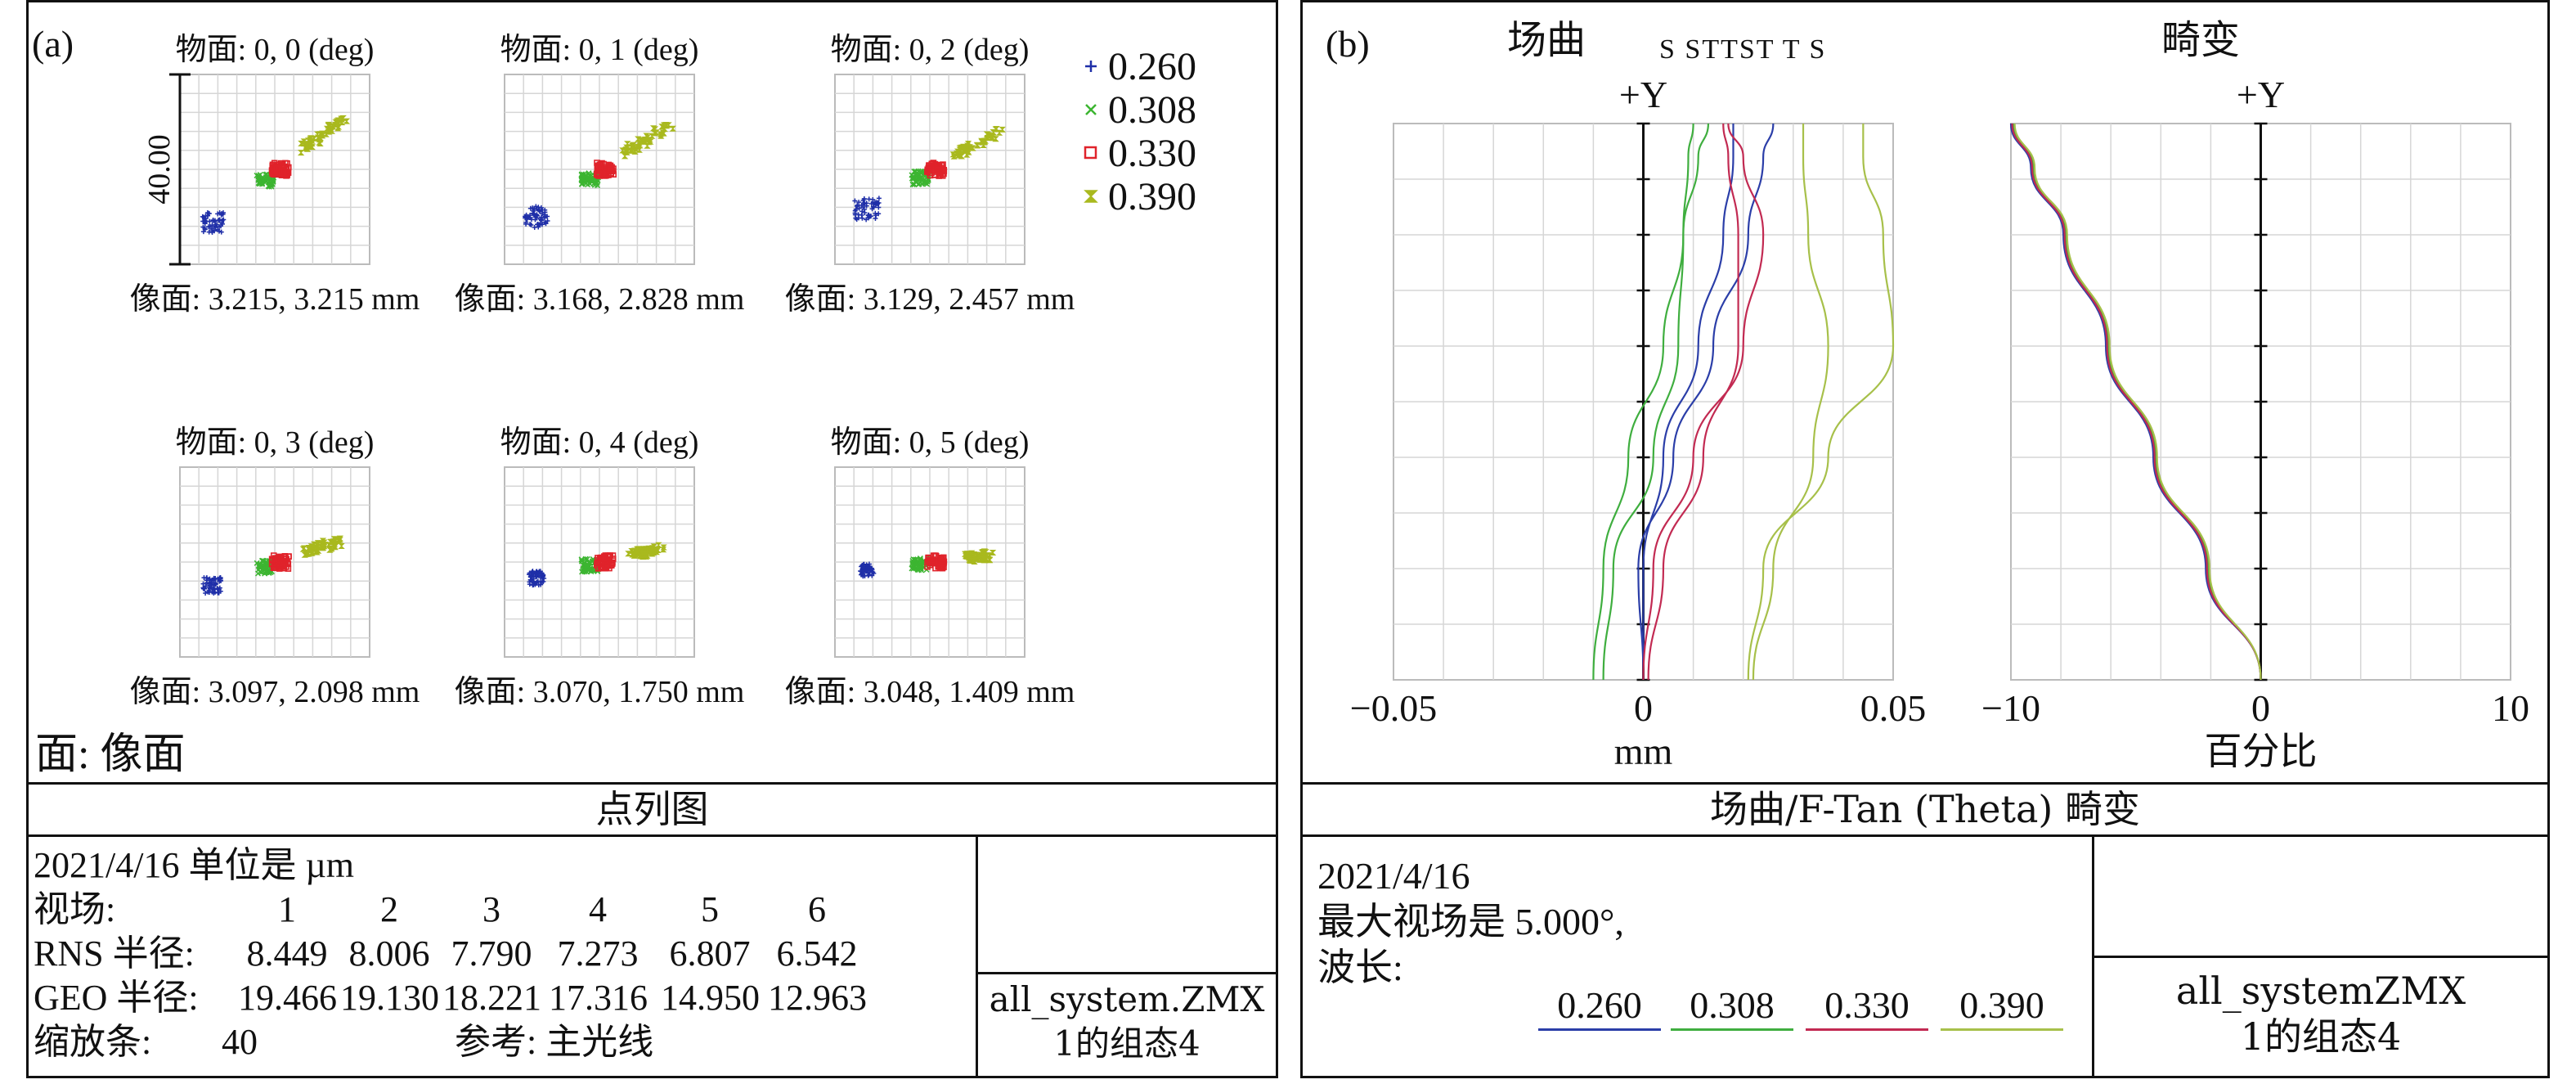 The image size is (2576, 1084). Describe the element at coordinates (710, 953) in the screenshot. I see `rms-value: 6.807` at that location.